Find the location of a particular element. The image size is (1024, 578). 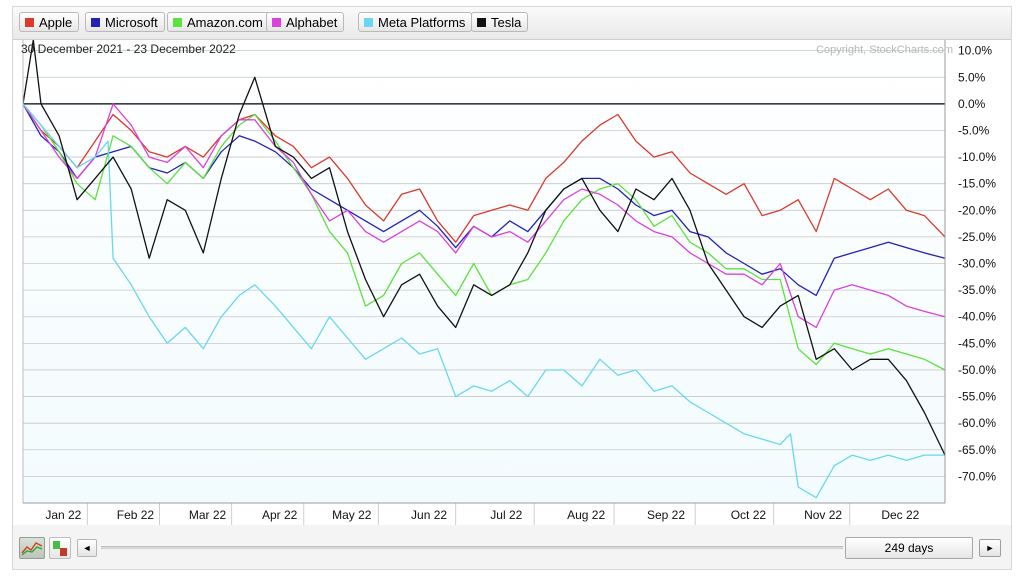

y-tick-label: -20.0% is located at coordinates (977, 210).